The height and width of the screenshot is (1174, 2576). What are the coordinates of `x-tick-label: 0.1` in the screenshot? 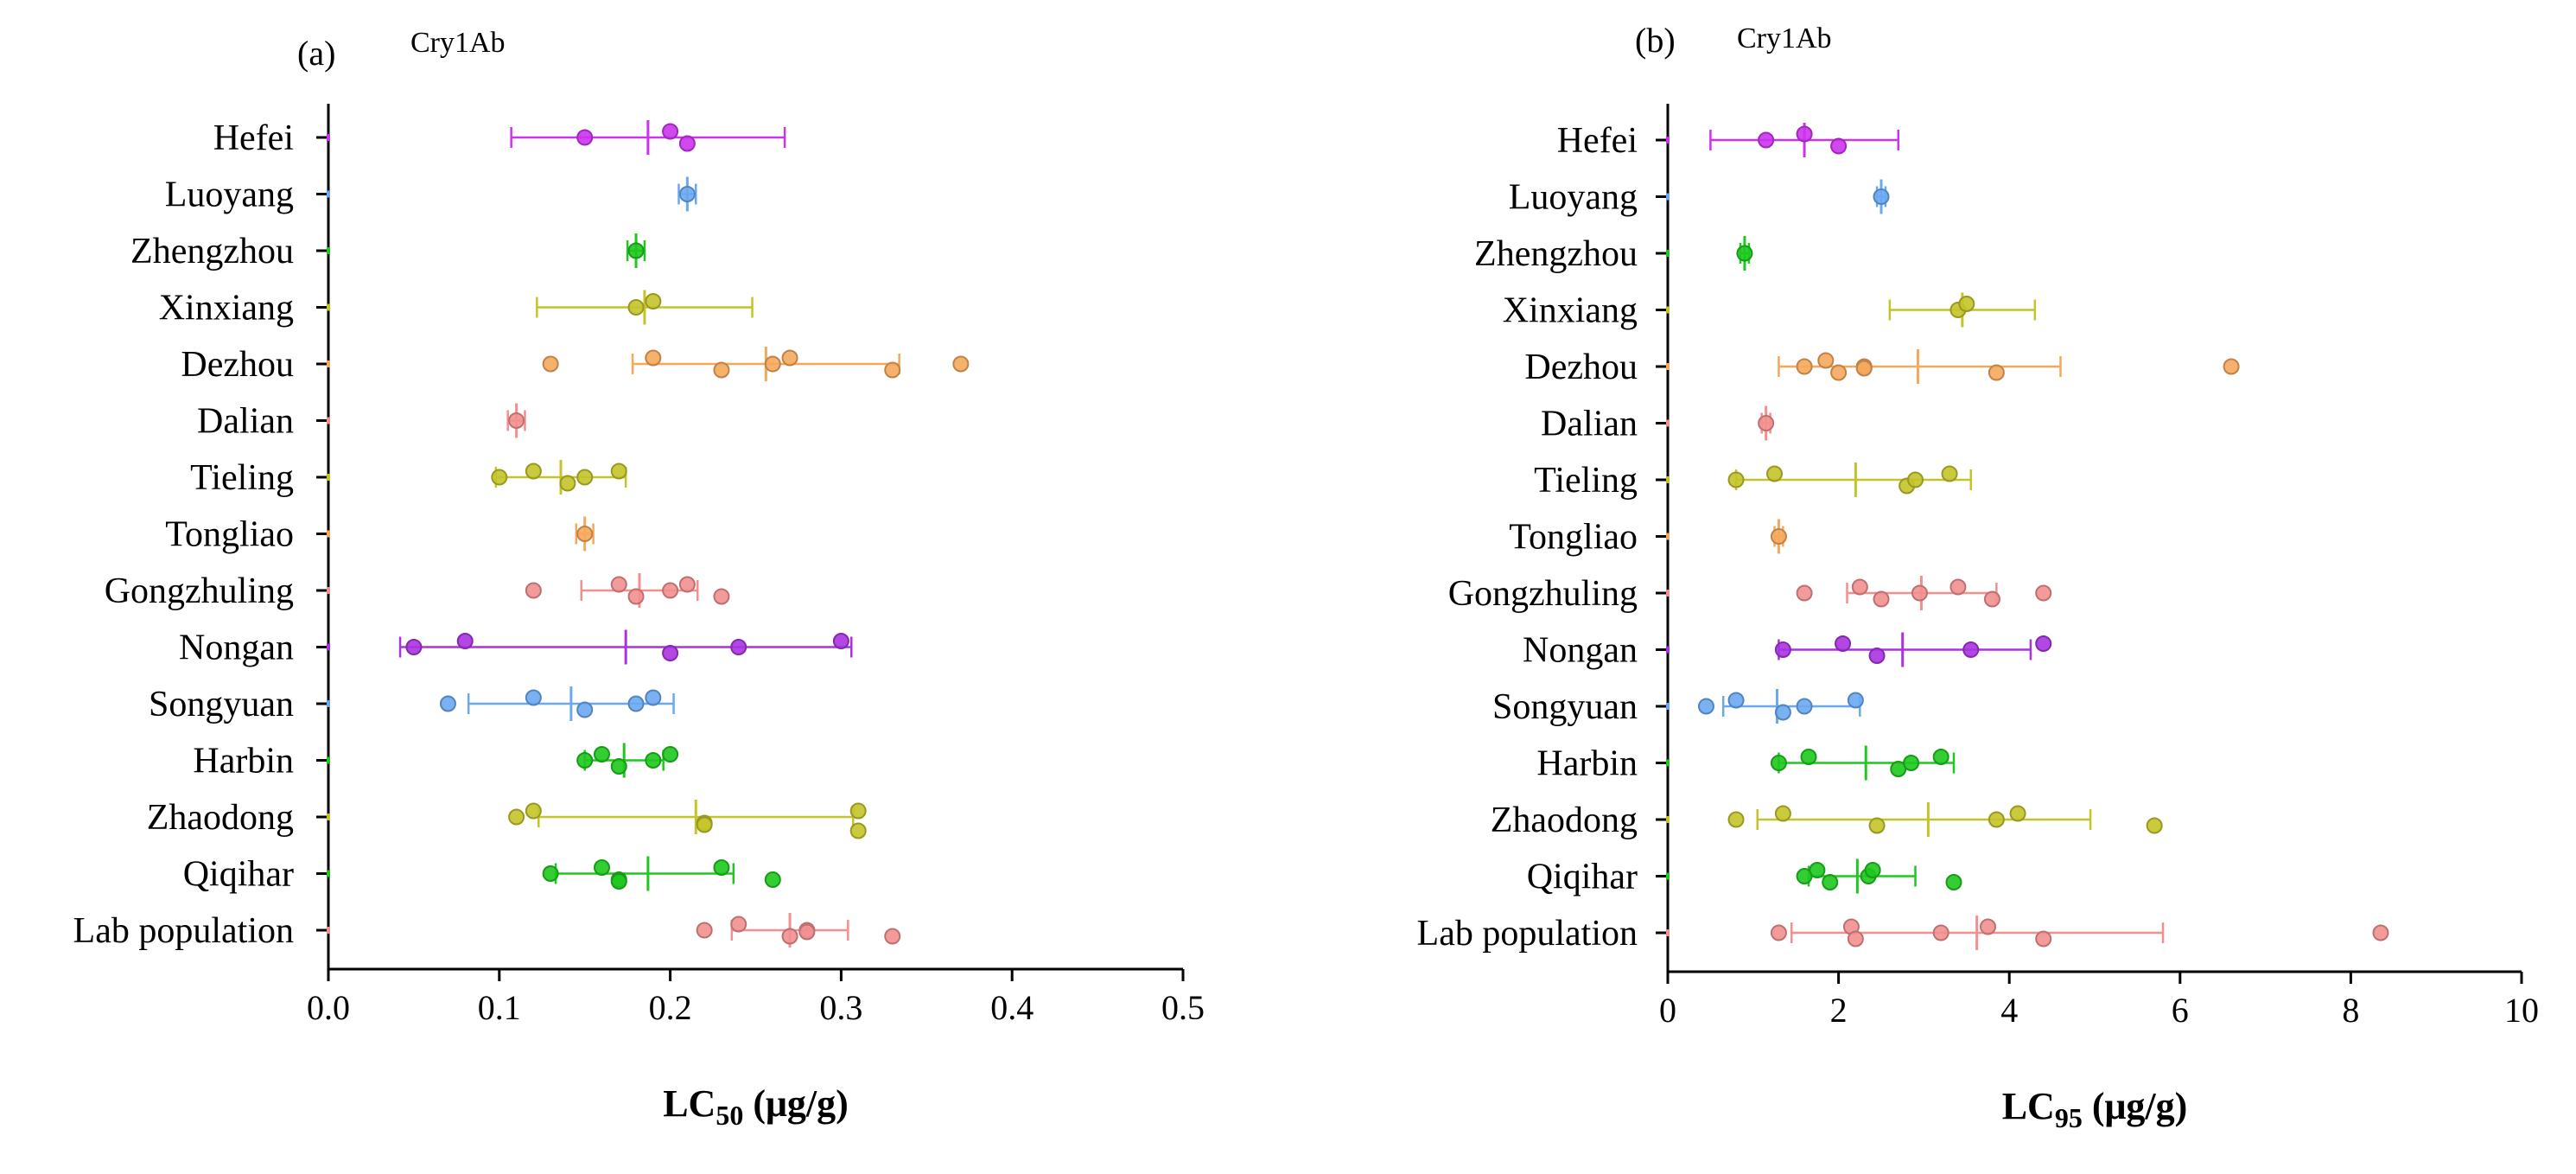 It's located at (500, 1007).